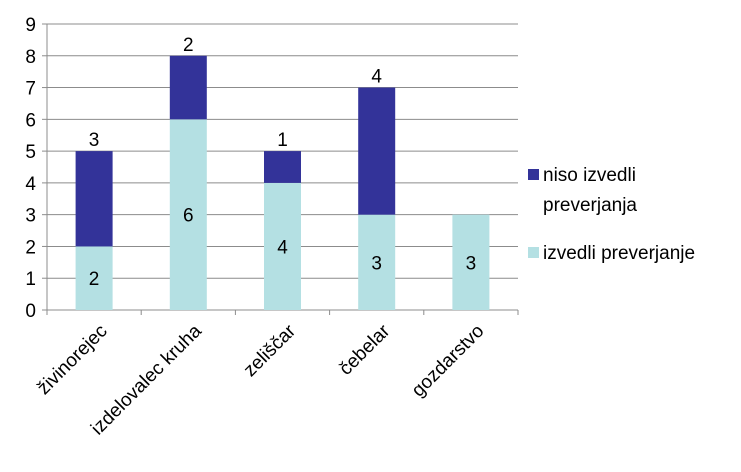 This screenshot has height=472, width=741. Describe the element at coordinates (30, 152) in the screenshot. I see `y-tick-label: 5` at that location.